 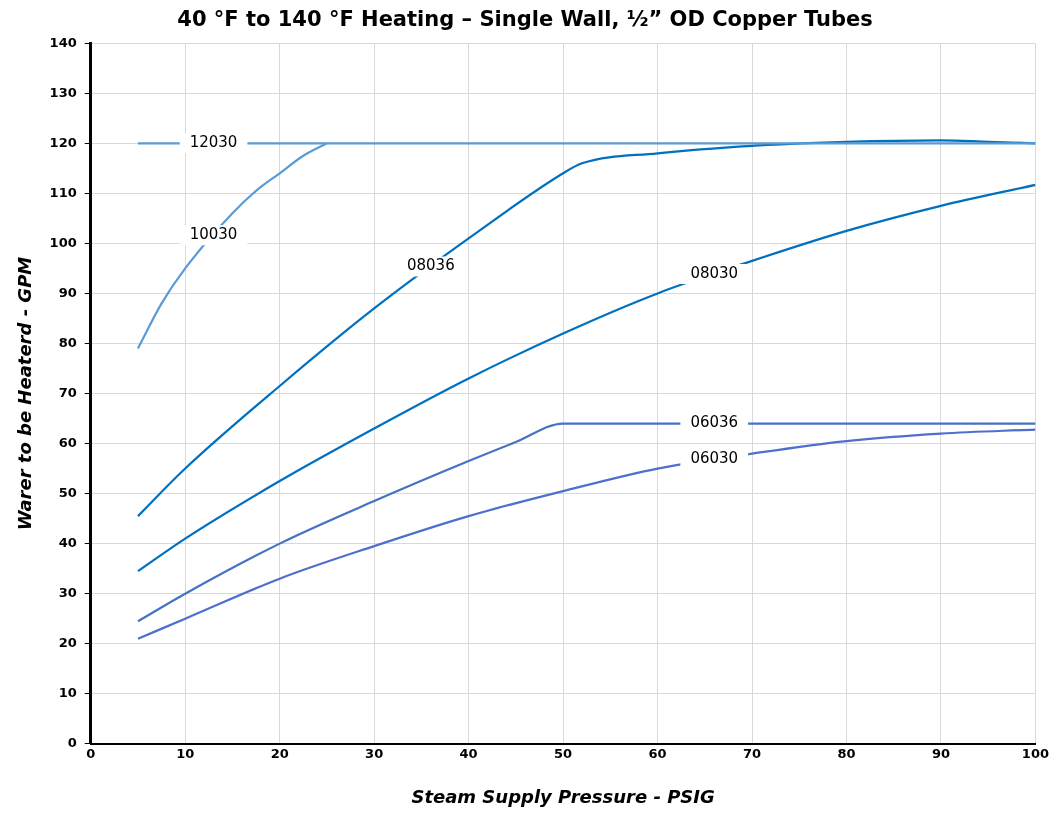 What do you see at coordinates (714, 272) in the screenshot?
I see `series-label: 08030` at bounding box center [714, 272].